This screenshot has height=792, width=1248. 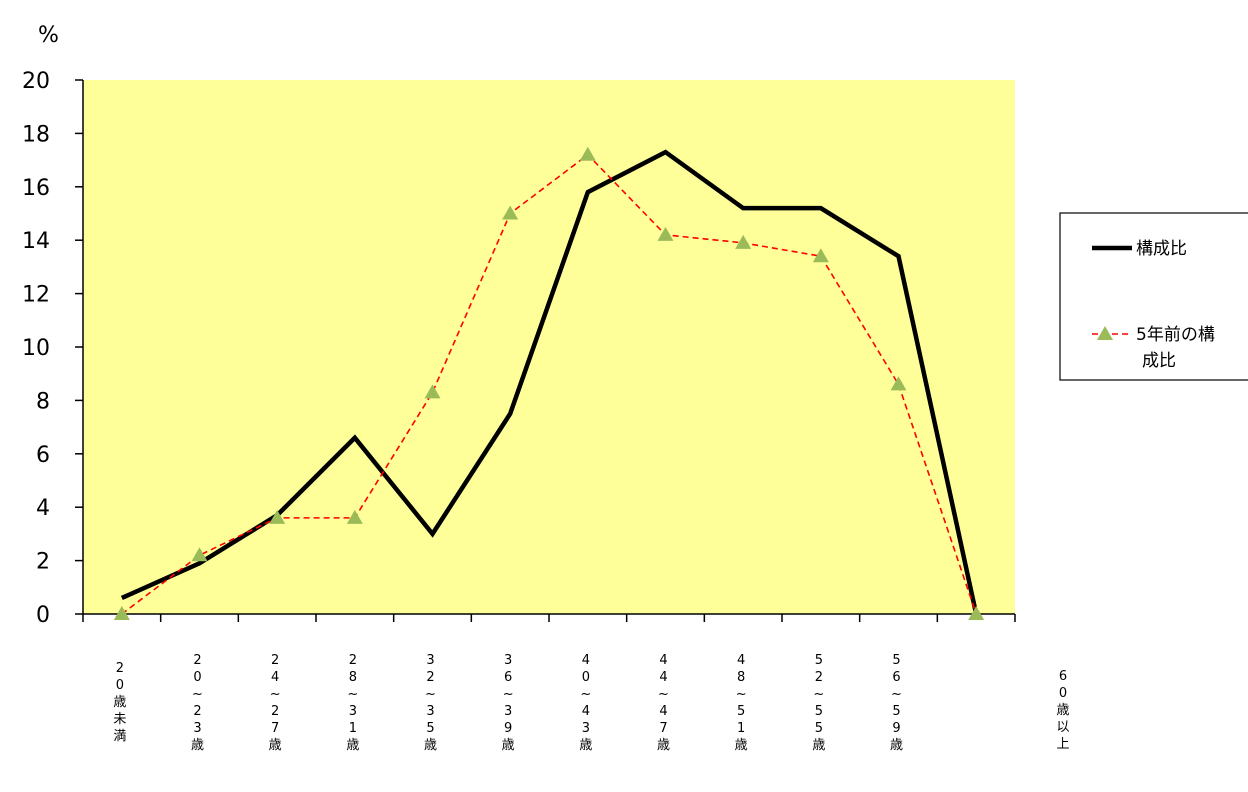 I want to click on y-axis-ticks, so click(x=79, y=347).